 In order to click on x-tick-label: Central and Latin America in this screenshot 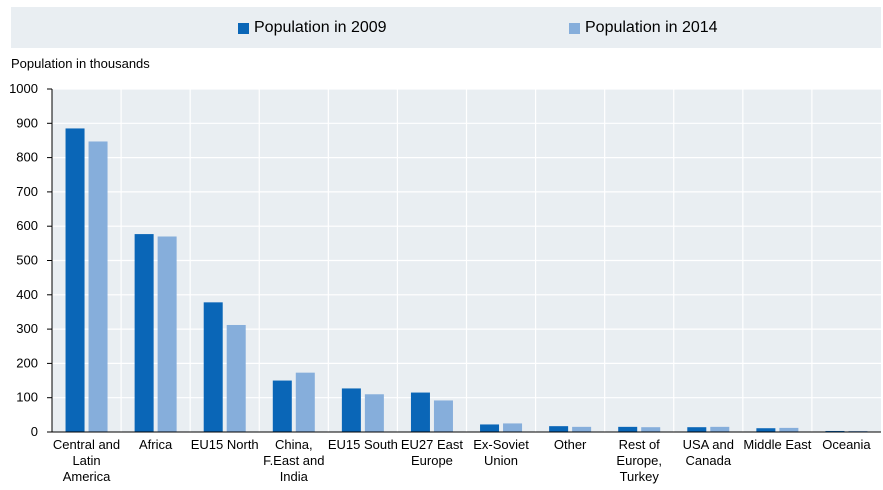, I will do `click(86, 460)`.